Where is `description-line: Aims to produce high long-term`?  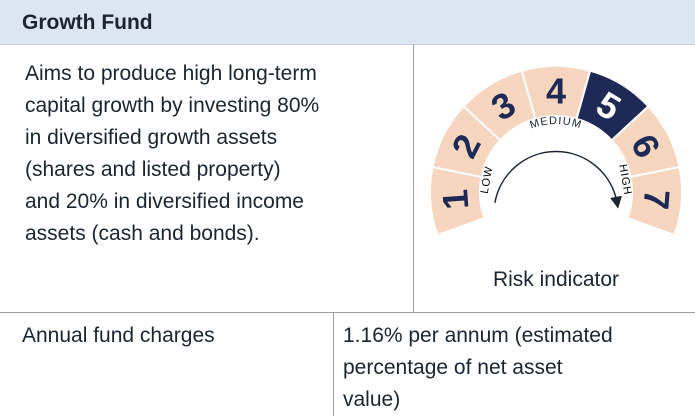 description-line: Aims to produce high long-term is located at coordinates (171, 73).